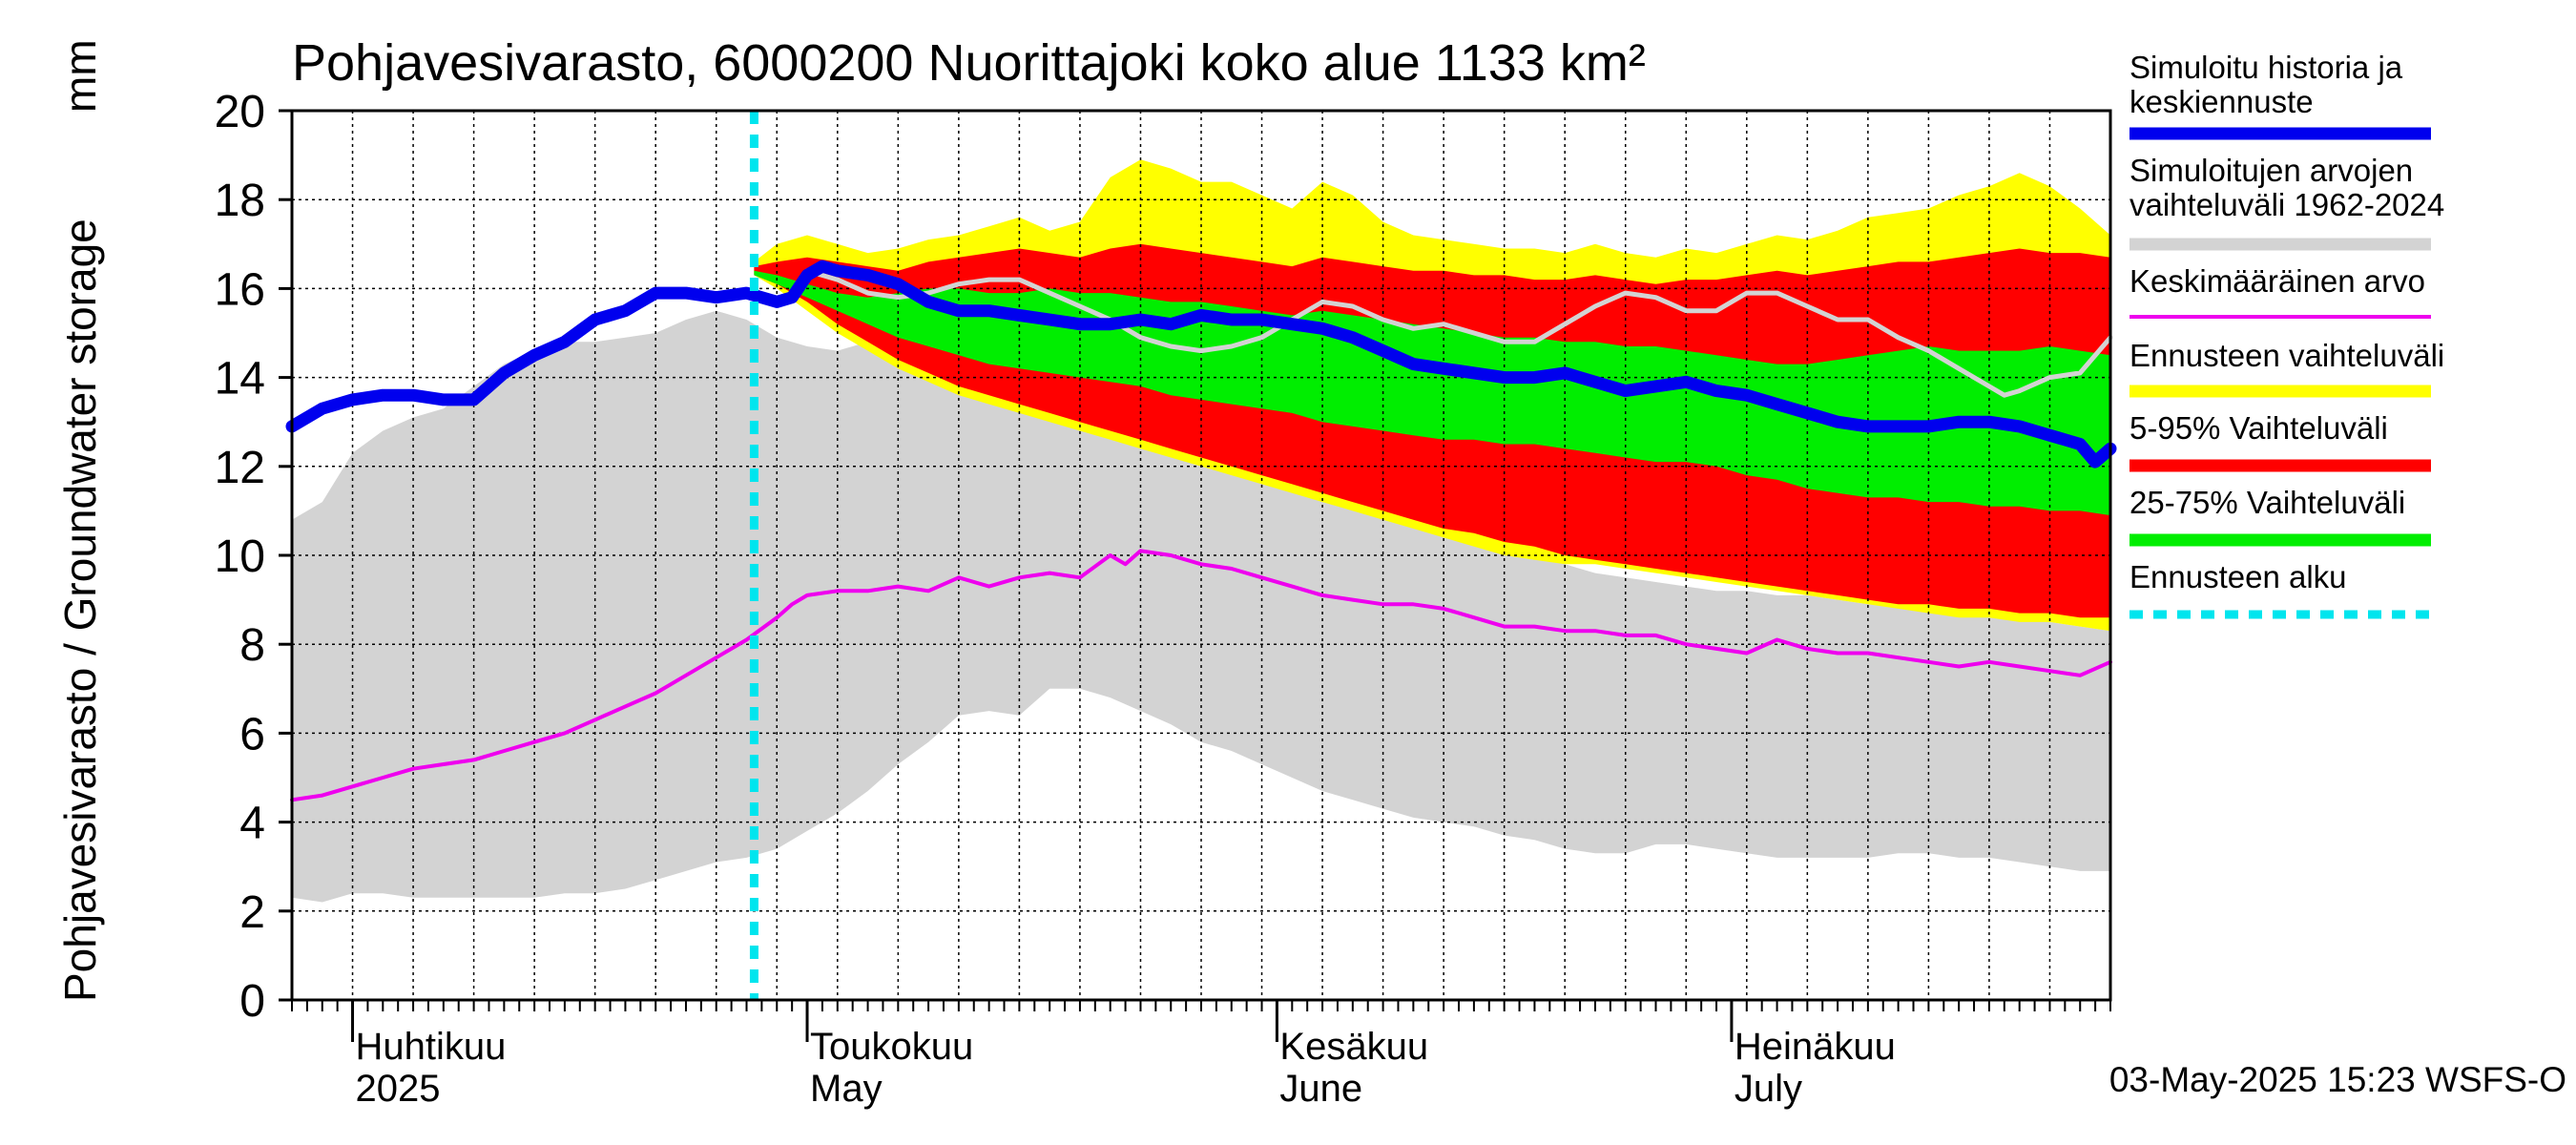 Image resolution: width=2576 pixels, height=1145 pixels. Describe the element at coordinates (2337, 1079) in the screenshot. I see `footer-timestamp: 03-May-2025 15:23 WSFS-O` at that location.